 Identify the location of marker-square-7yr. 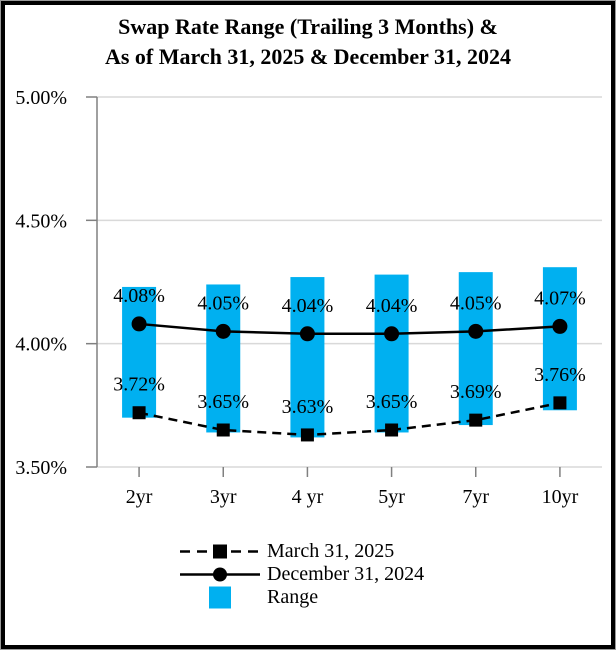
(476, 420).